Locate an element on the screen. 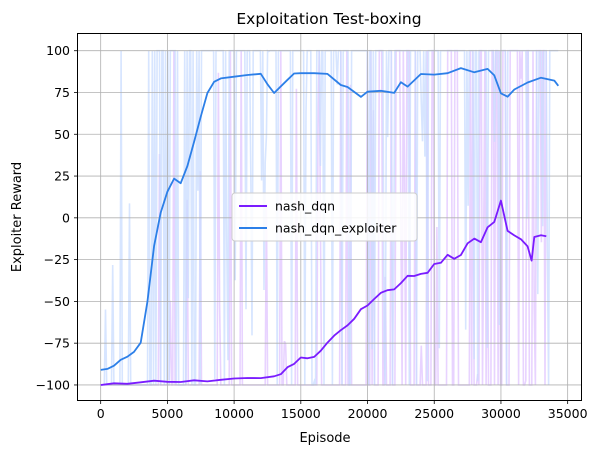  y-tick-label-3: −25 is located at coordinates (57, 259).